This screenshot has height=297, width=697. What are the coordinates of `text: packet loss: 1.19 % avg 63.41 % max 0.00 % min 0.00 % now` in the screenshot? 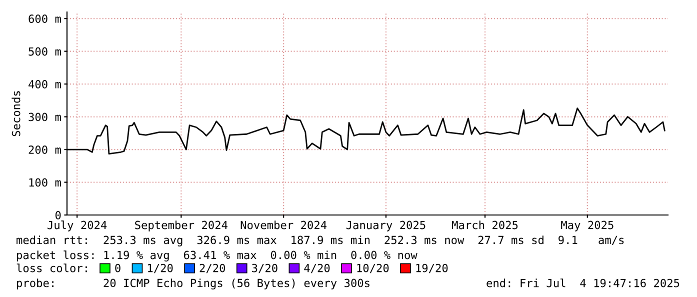 It's located at (217, 256).